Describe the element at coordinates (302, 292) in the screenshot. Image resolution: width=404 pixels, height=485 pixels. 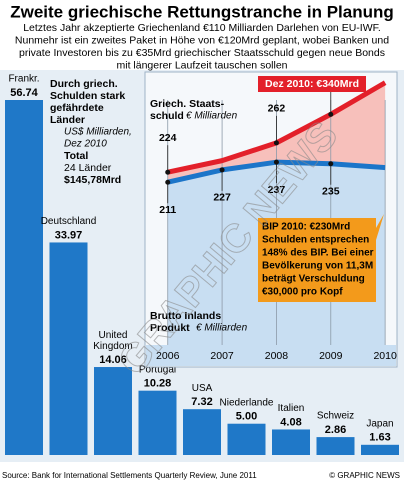
I see `info-text: €30,000 pro Kopf` at that location.